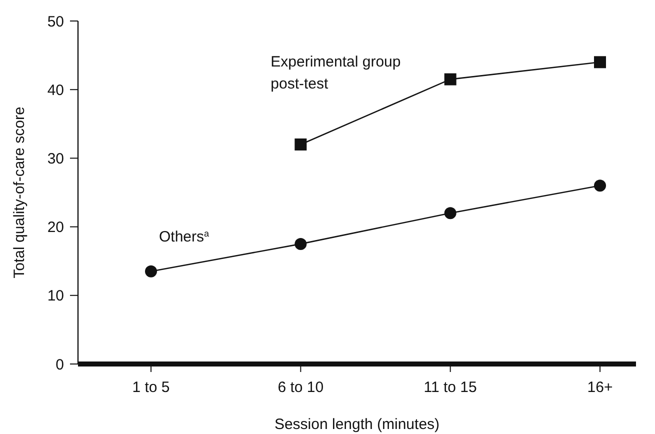 This screenshot has height=434, width=655. I want to click on y-tick-label: 10, so click(55, 296).